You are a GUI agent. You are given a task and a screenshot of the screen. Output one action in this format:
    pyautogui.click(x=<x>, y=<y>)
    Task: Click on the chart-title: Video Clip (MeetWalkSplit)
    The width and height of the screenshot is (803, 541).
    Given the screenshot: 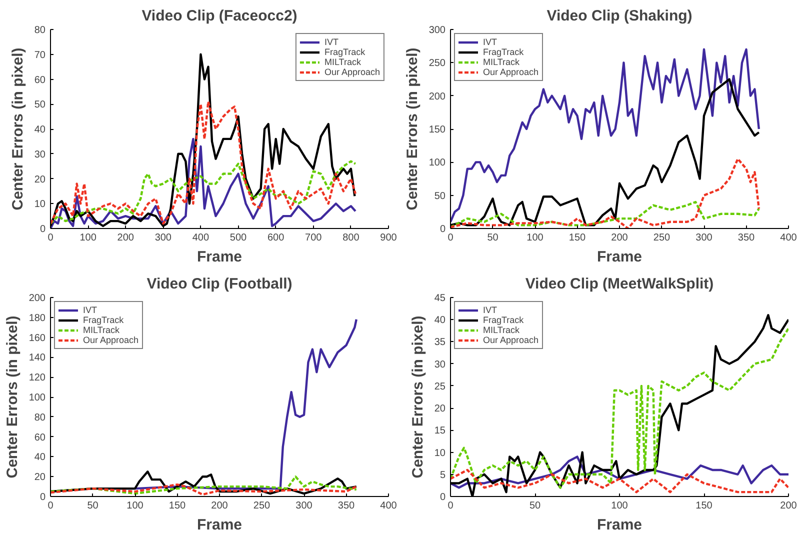 What is the action you would take?
    pyautogui.click(x=619, y=284)
    